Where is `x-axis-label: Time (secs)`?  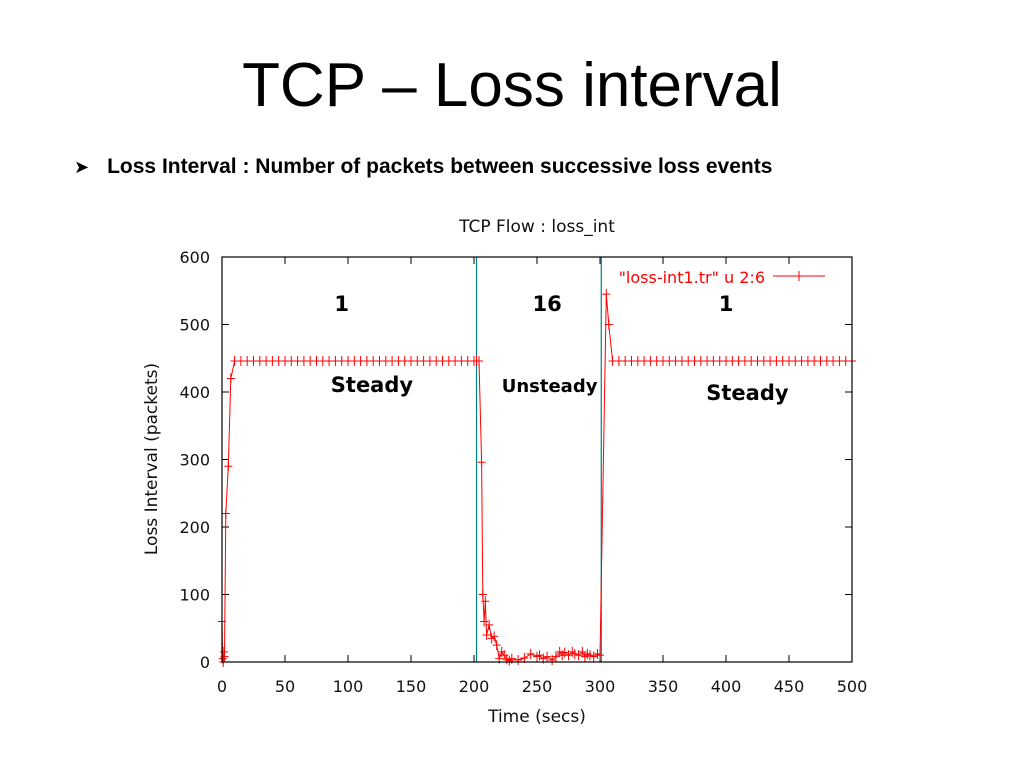 x-axis-label: Time (secs) is located at coordinates (536, 717).